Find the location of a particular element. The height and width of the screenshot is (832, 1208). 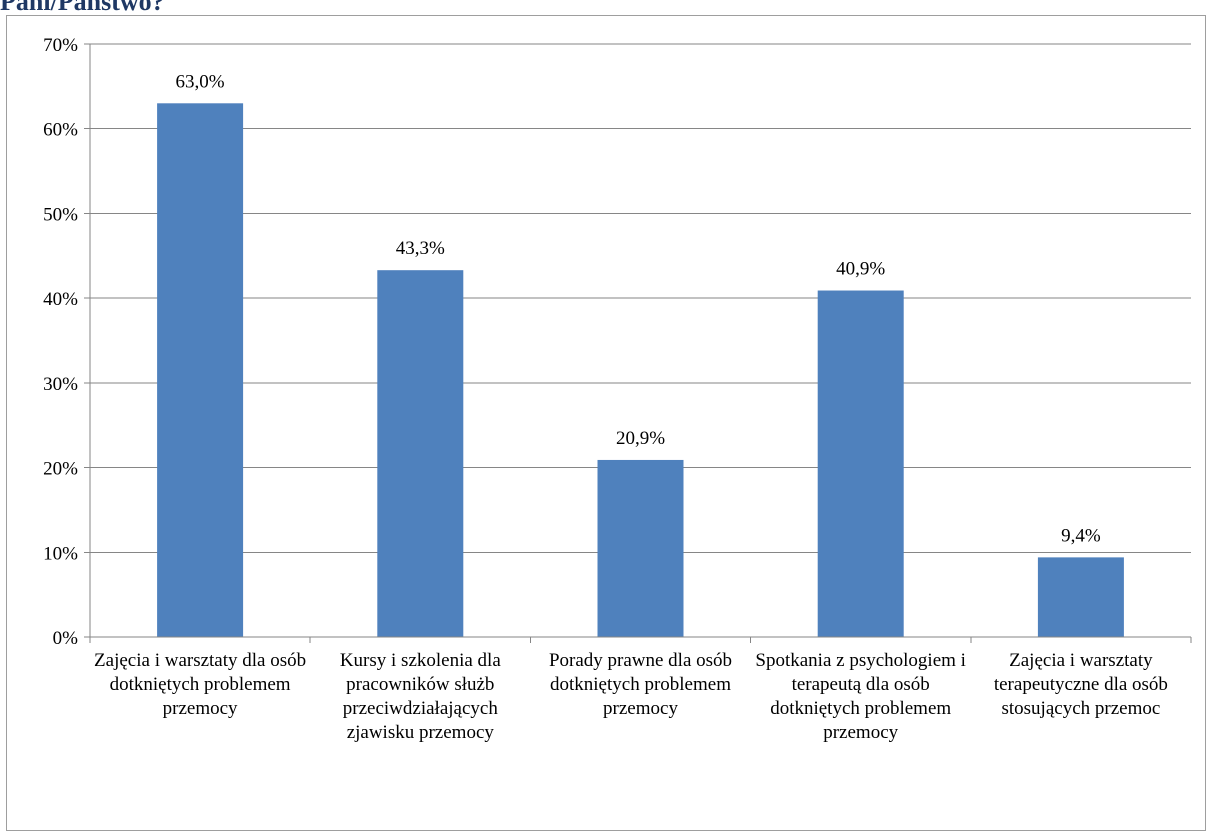

data-label: 20,9% is located at coordinates (640, 438).